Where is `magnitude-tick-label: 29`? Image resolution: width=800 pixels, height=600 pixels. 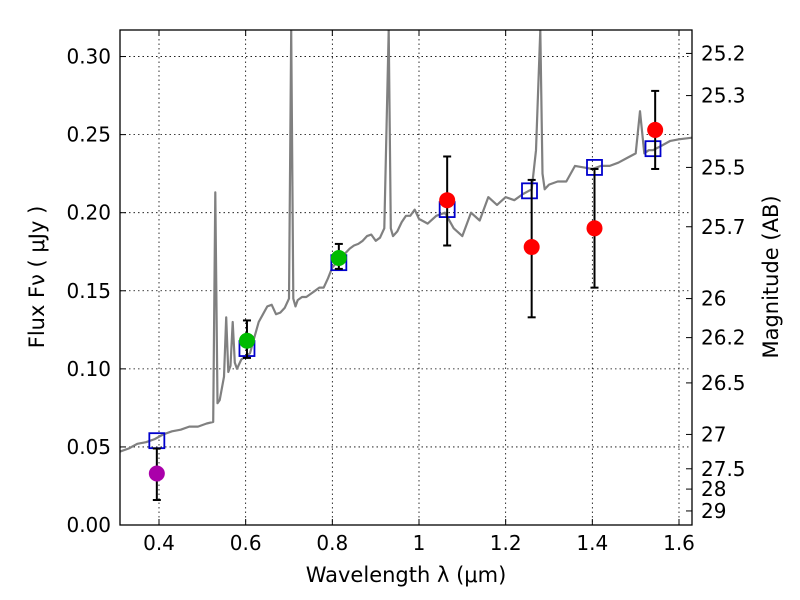
magnitude-tick-label: 29 is located at coordinates (713, 511).